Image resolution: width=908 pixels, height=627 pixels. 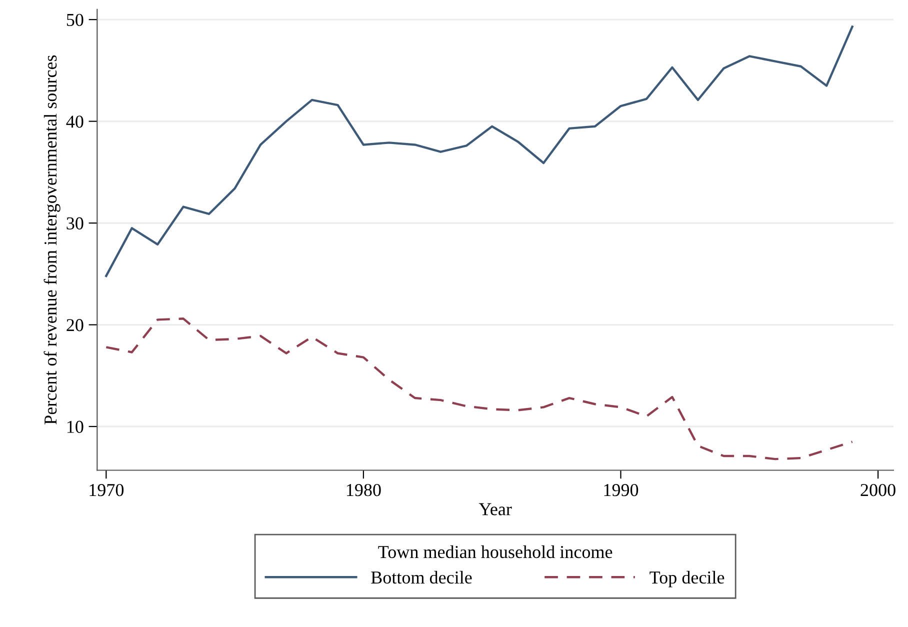 What do you see at coordinates (363, 490) in the screenshot?
I see `x-tick-label: 1980` at bounding box center [363, 490].